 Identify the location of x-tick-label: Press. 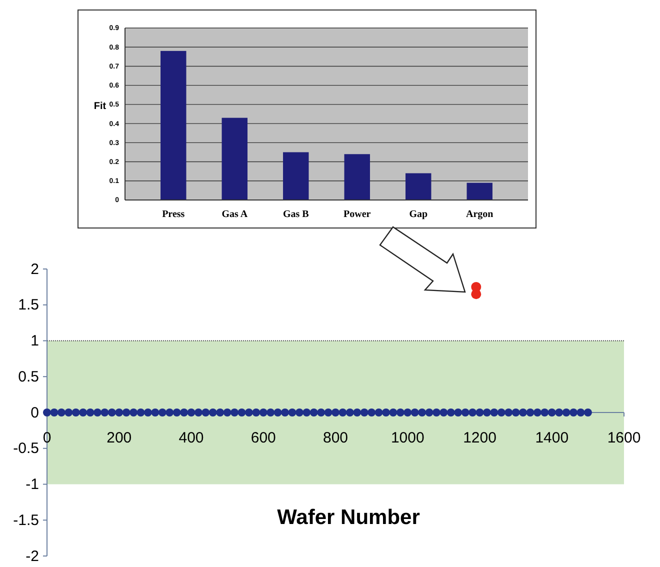
(173, 214).